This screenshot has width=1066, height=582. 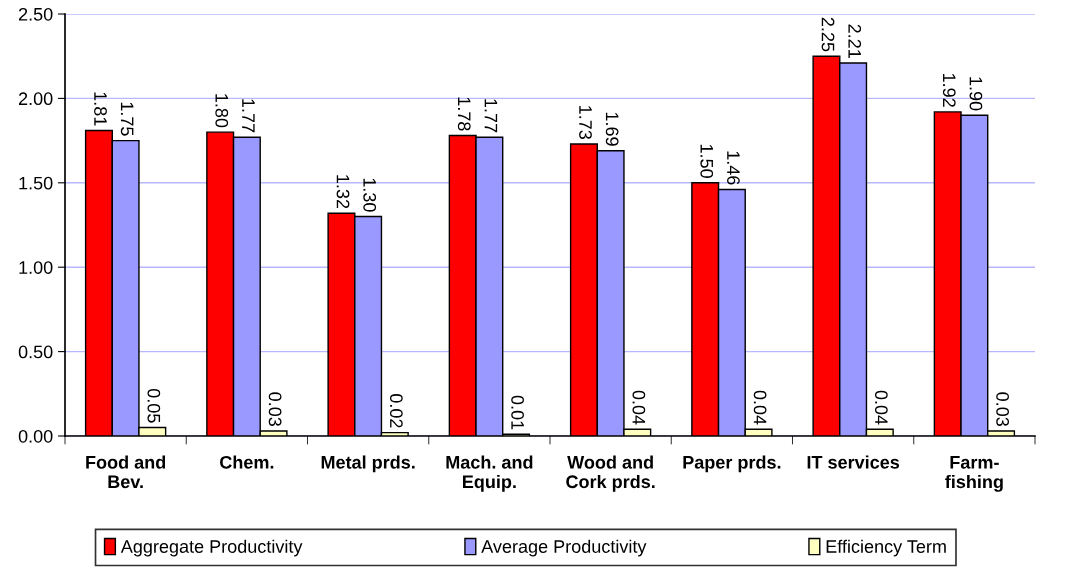 I want to click on data-label: 2.25, so click(x=828, y=34).